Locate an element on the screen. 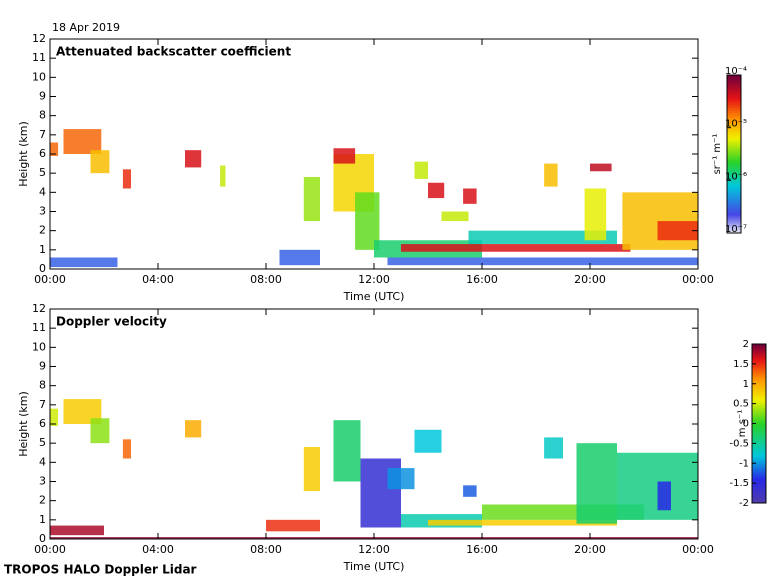 The image size is (780, 580). panel-title: Doppler velocity is located at coordinates (111, 322).